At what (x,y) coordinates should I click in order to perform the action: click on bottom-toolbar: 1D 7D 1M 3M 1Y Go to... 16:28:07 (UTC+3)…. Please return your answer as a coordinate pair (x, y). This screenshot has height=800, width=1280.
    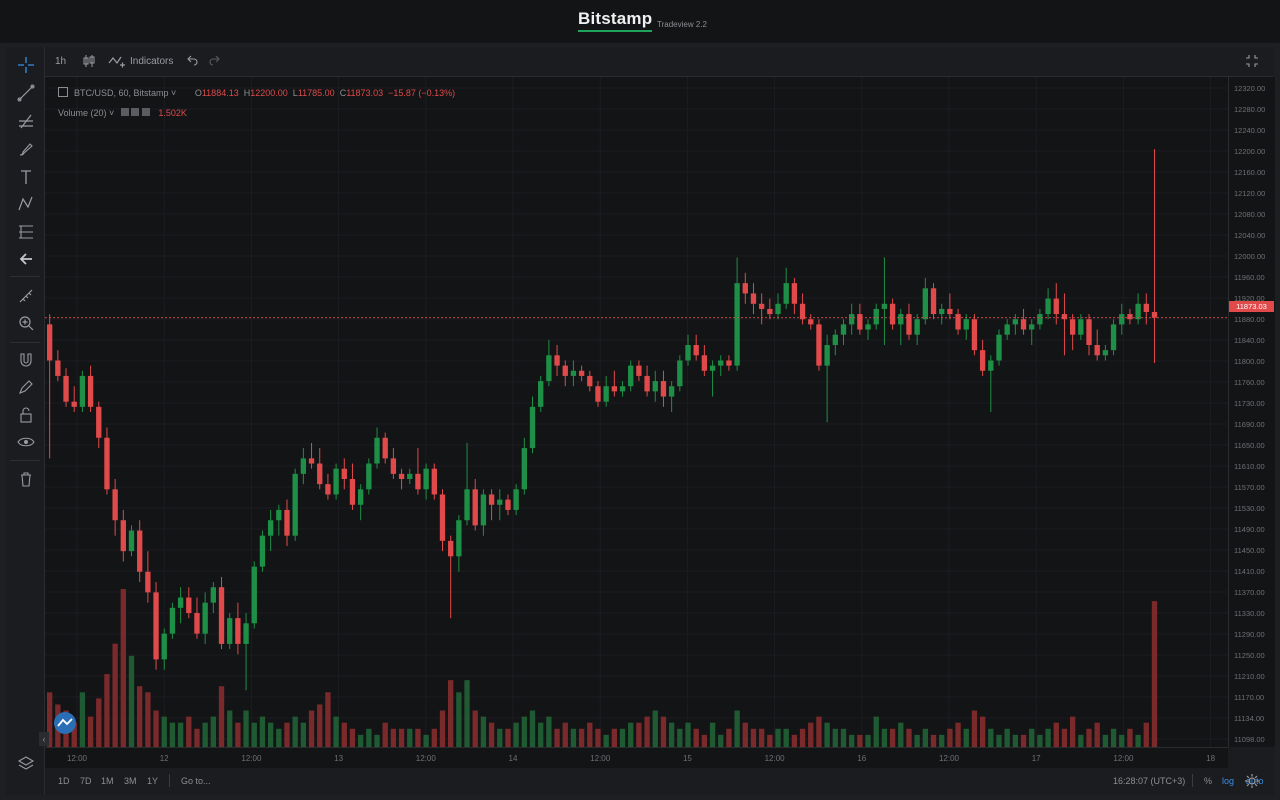
    Looking at the image, I should click on (659, 781).